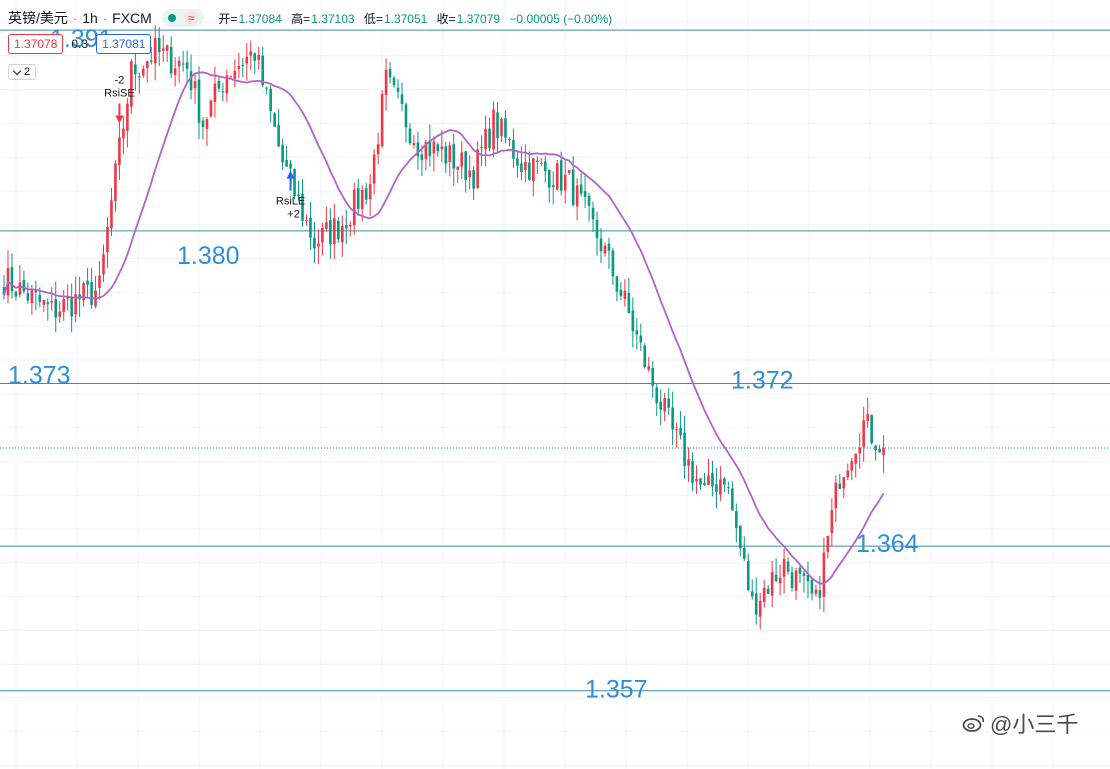  I want to click on indicators-toggle-button: 2, so click(22, 72).